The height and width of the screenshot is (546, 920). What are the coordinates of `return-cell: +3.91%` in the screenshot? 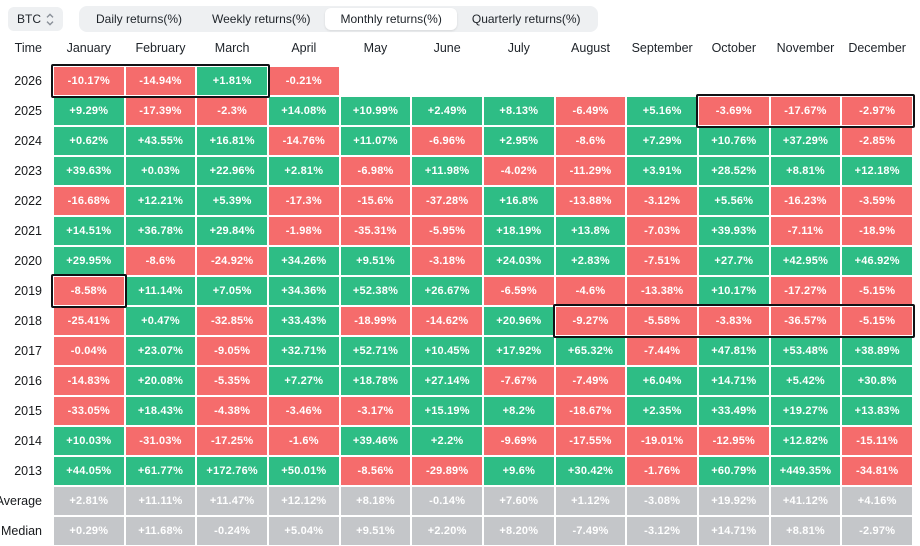 It's located at (662, 171).